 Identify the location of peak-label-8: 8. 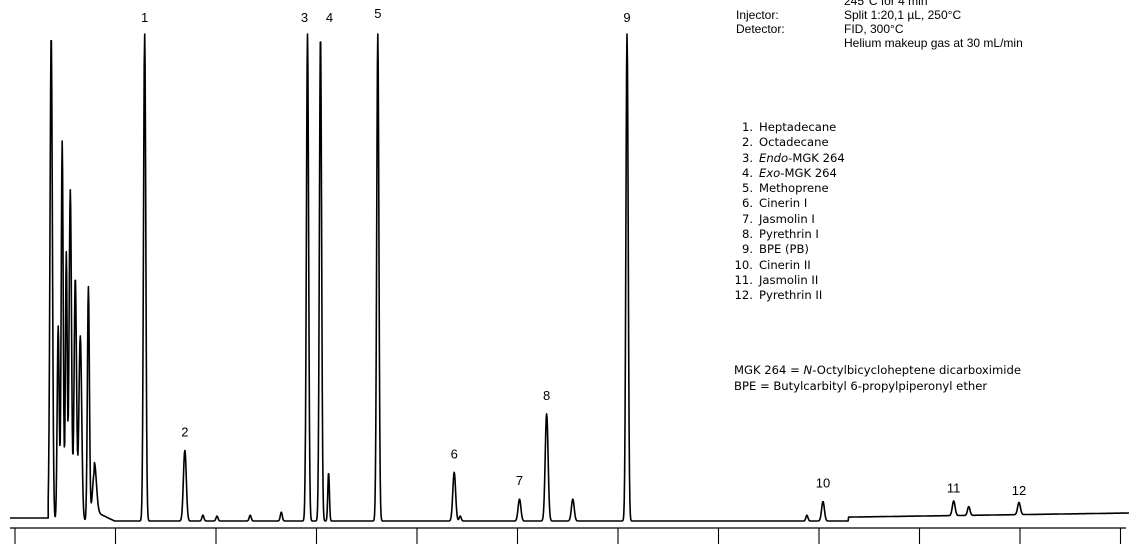
(546, 395).